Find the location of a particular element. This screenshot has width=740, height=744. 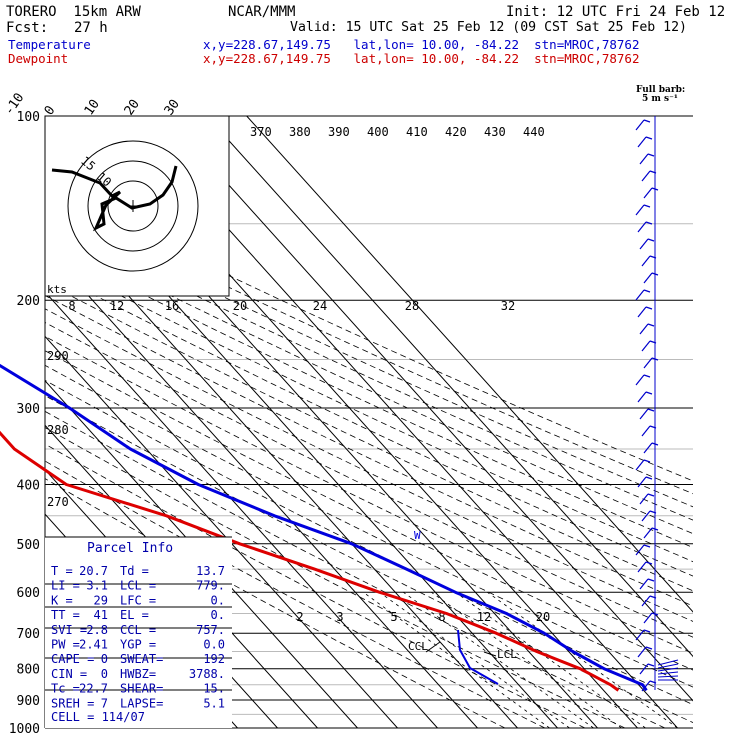

mixing-ratio-label: 3 is located at coordinates (339, 617).